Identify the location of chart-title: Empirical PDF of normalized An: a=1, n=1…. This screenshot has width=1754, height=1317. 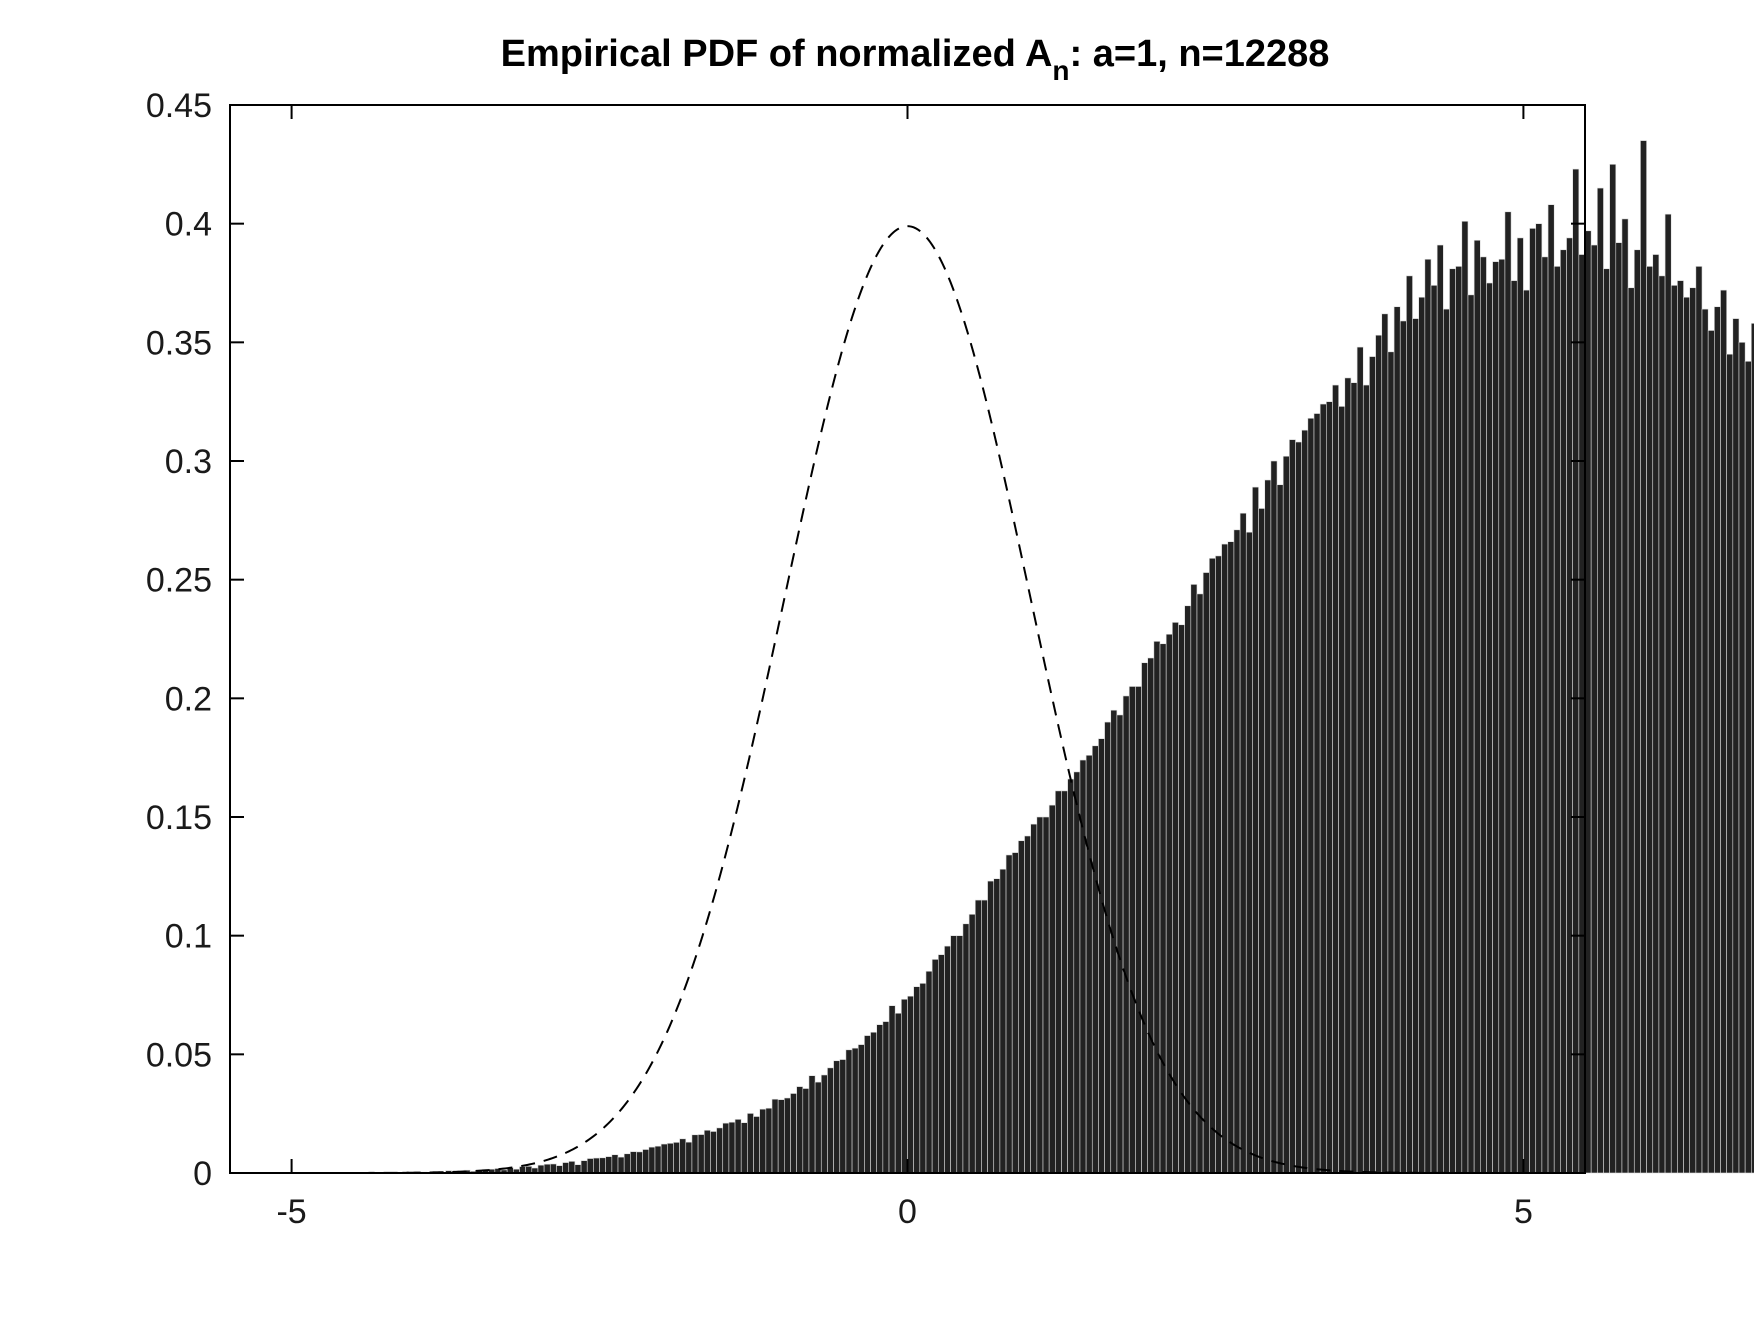
(915, 59).